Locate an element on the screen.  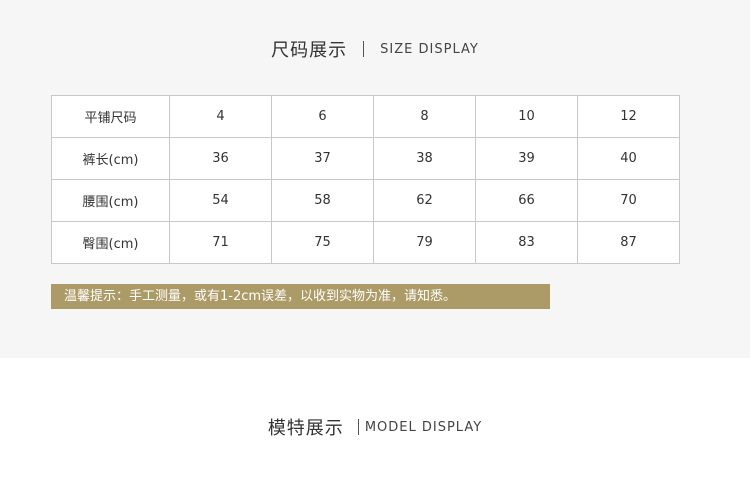
model-section-title: 模特展示 MODEL DISPLAY is located at coordinates (375, 427).